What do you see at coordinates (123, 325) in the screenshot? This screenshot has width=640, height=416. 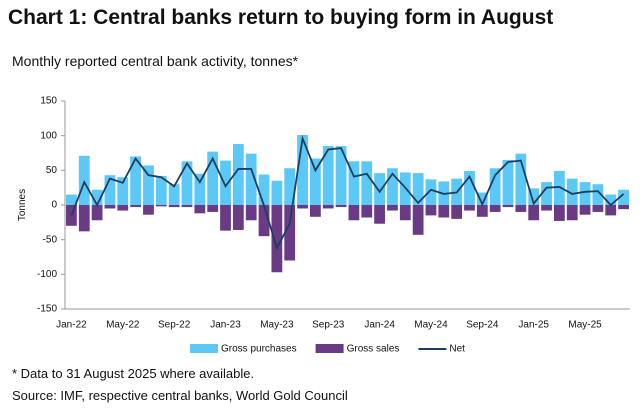 I see `x-tick-label: May-22` at bounding box center [123, 325].